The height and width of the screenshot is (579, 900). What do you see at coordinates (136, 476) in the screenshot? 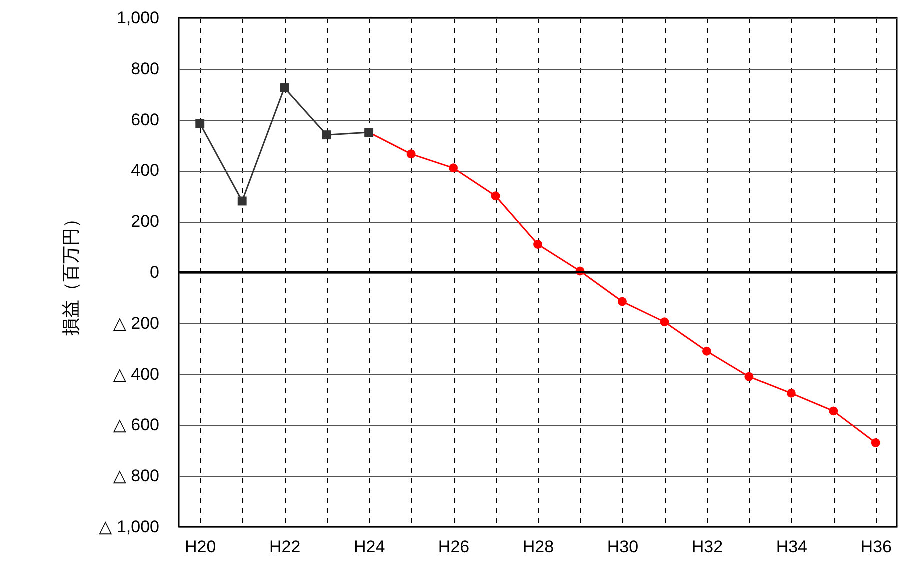
I see `y-tick-label: △ 800` at bounding box center [136, 476].